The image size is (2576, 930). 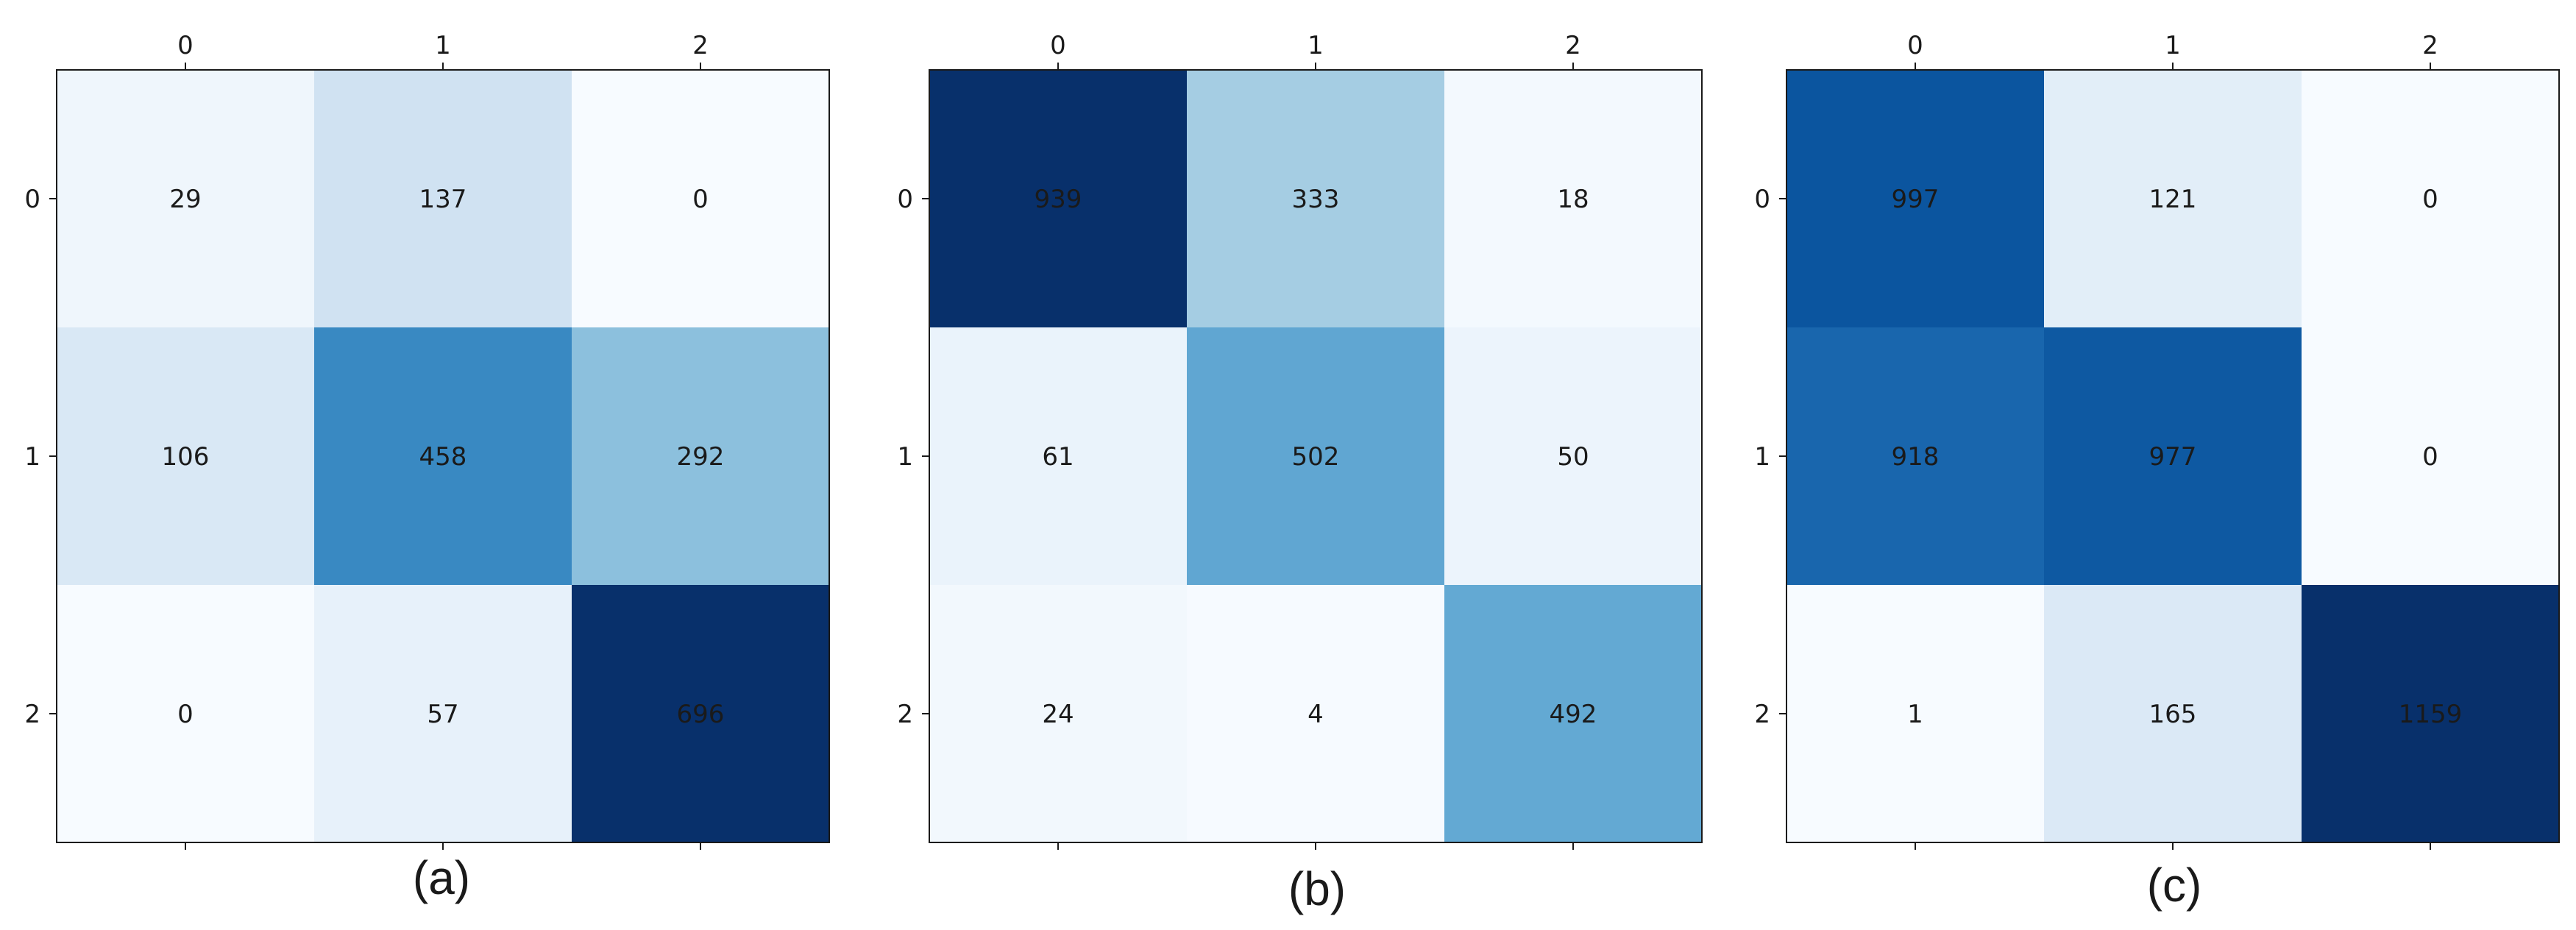 I want to click on cell-value-label: 696, so click(x=701, y=714).